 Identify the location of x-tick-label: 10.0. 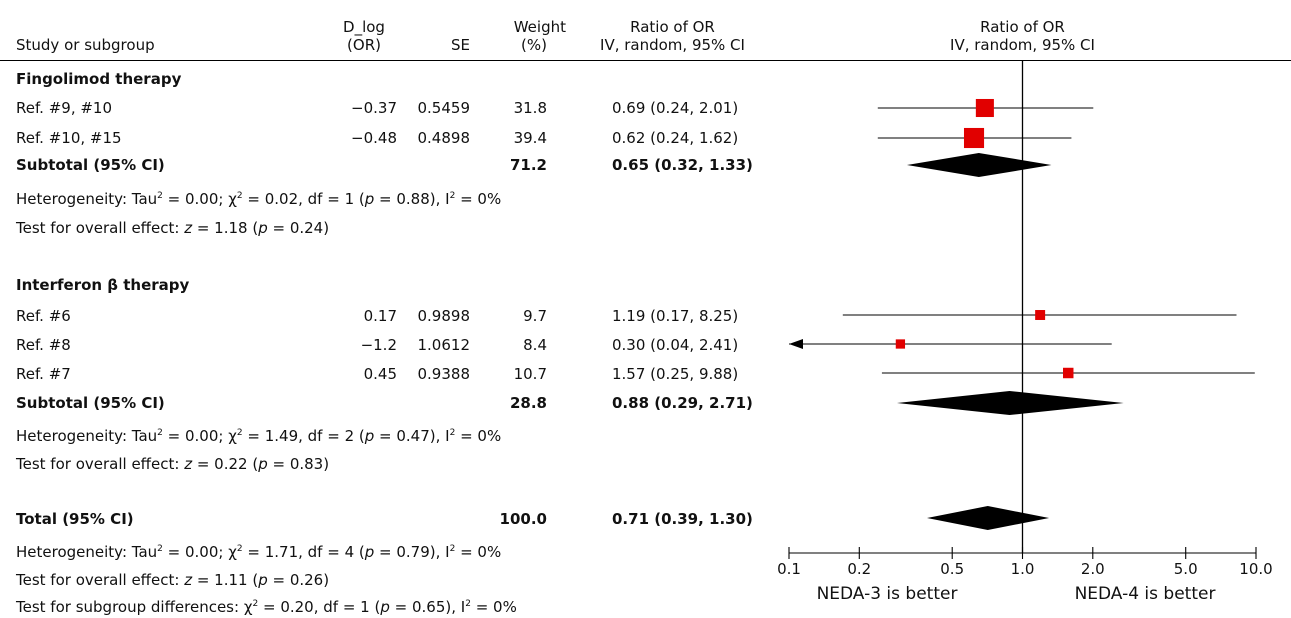
(1255, 569).